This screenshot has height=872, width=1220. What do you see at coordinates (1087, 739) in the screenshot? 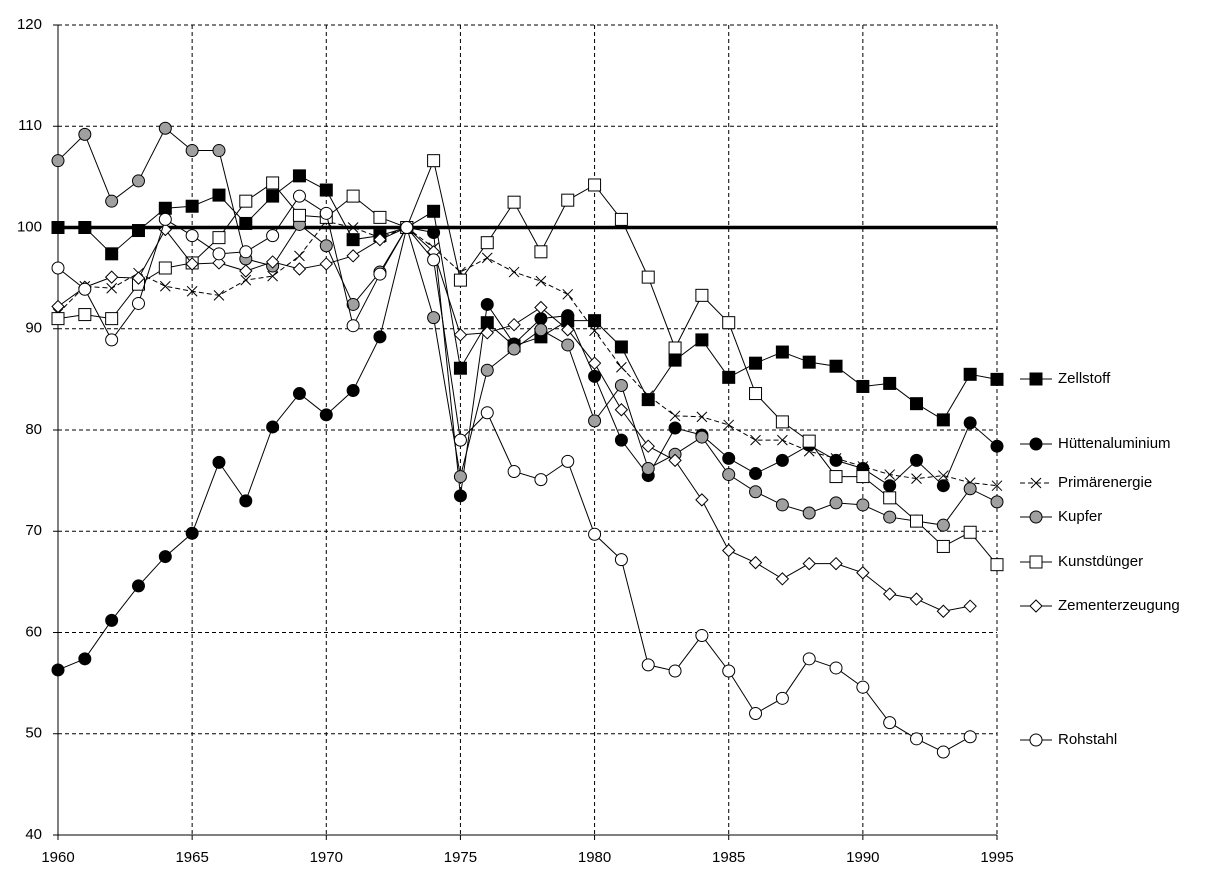
I see `legend-label: Rohstahl` at bounding box center [1087, 739].